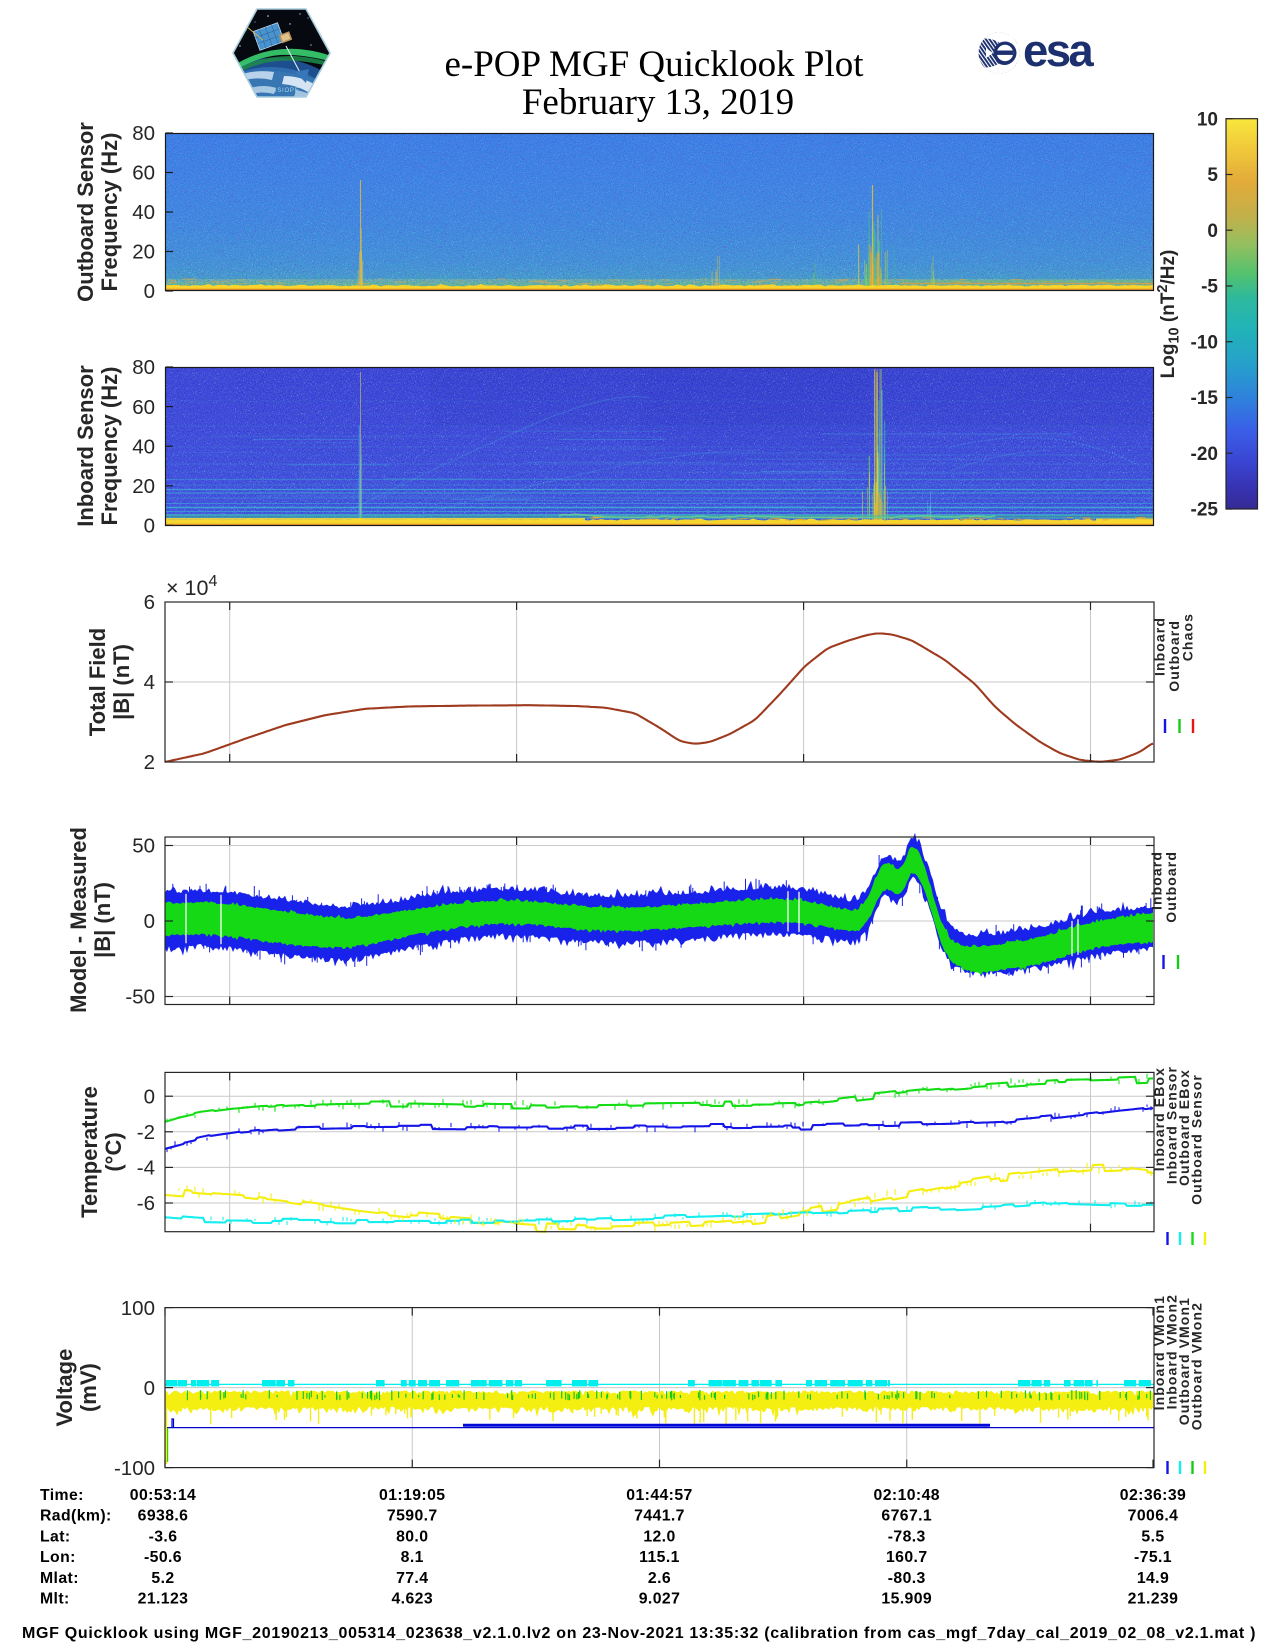 The width and height of the screenshot is (1275, 1650). I want to click on svg-text: 7441.7, so click(659, 1516).